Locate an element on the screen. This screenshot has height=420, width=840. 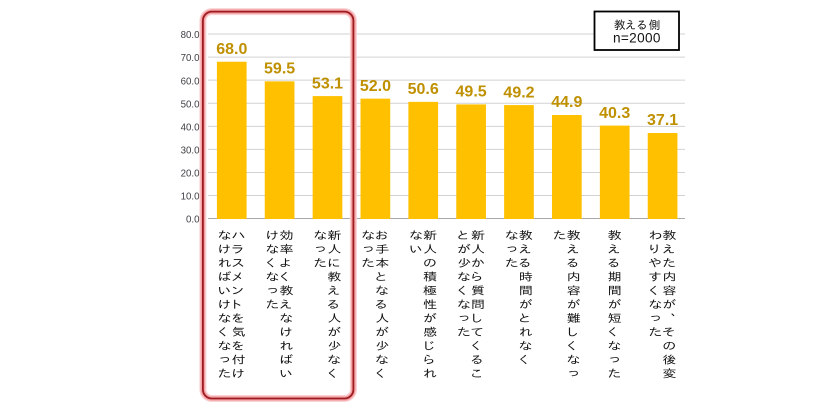
svg-text: 53.1 is located at coordinates (327, 83).